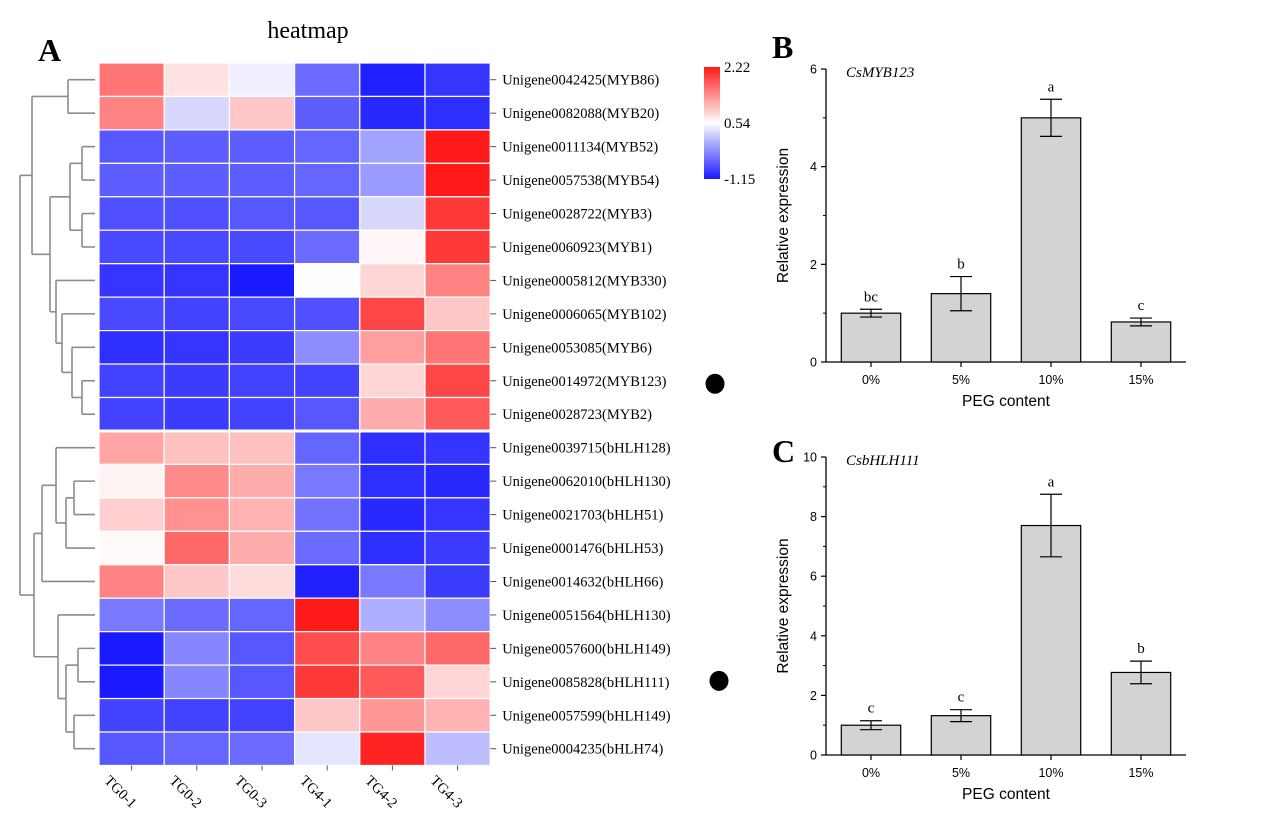 Image resolution: width=1267 pixels, height=826 pixels. Describe the element at coordinates (1140, 773) in the screenshot. I see `x-tick-label: 15%` at that location.